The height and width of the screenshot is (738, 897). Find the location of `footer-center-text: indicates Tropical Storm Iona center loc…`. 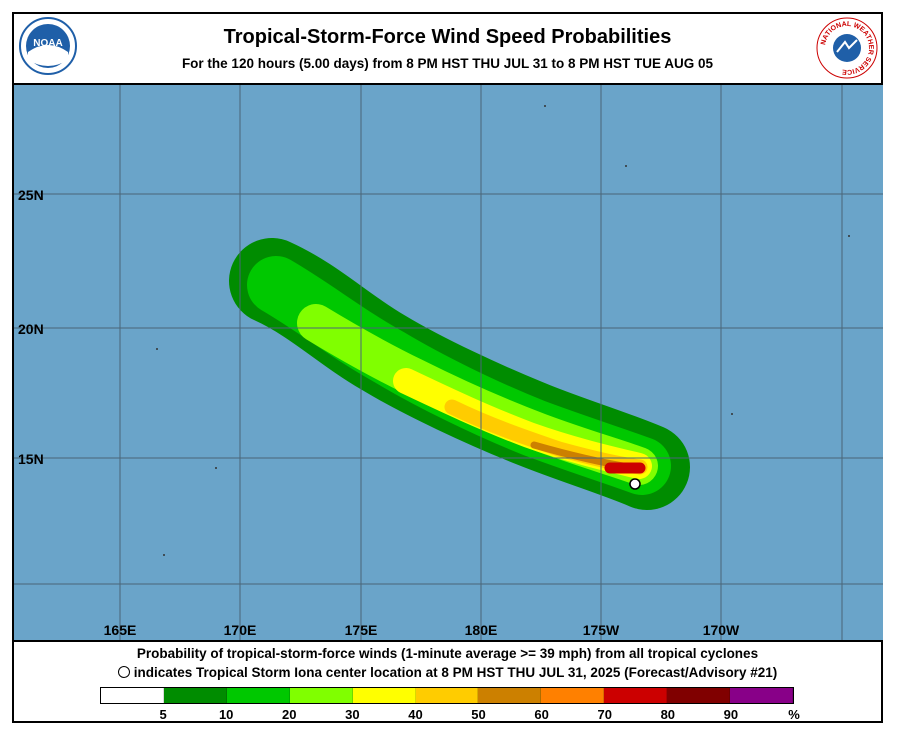

footer-center-text: indicates Tropical Storm Iona center loc… is located at coordinates (455, 672).